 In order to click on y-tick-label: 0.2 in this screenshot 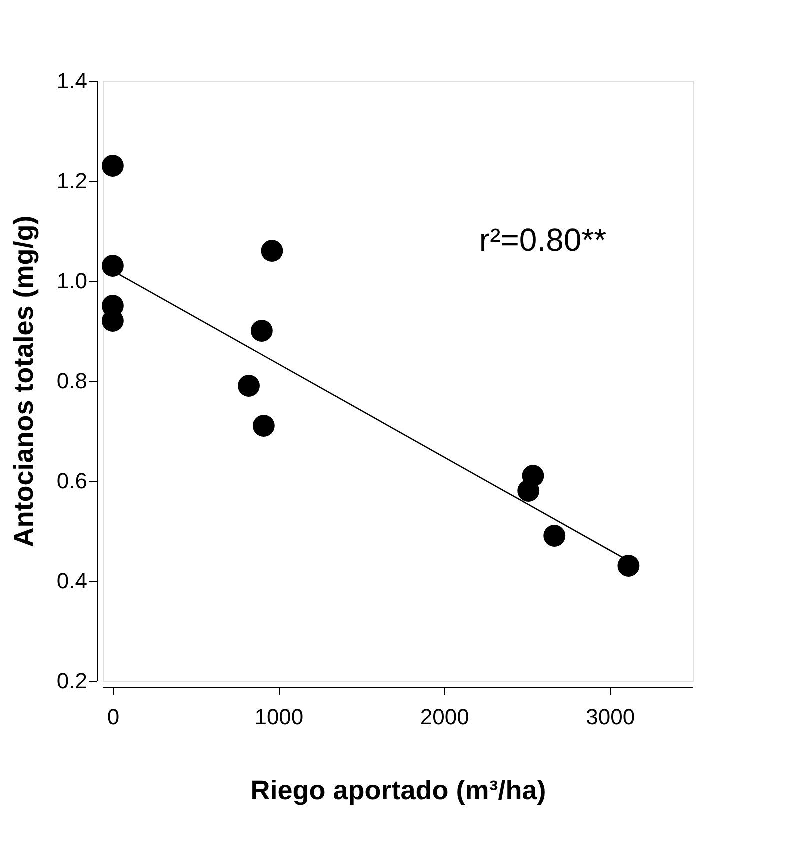, I will do `click(72, 681)`.